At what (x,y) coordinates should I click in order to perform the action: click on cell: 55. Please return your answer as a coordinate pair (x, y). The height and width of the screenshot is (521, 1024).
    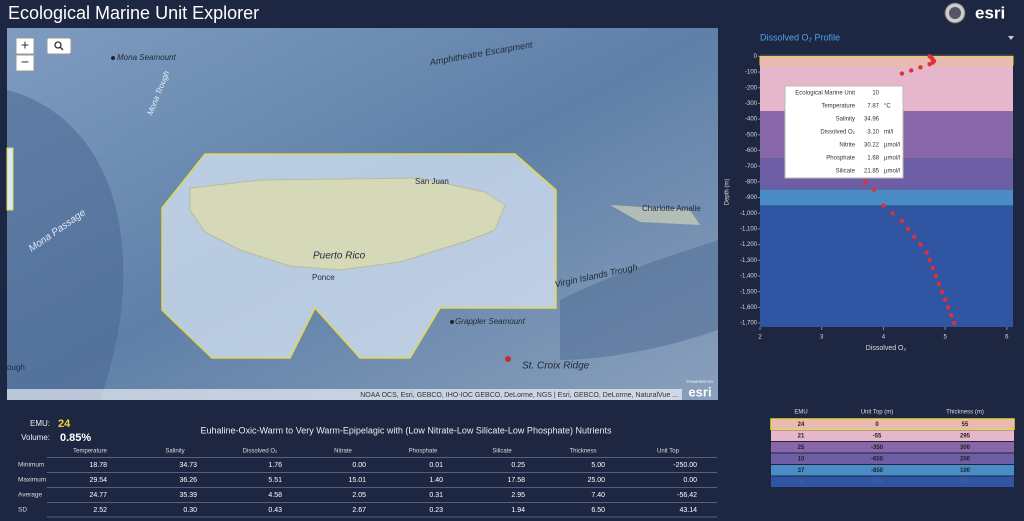
    Looking at the image, I should click on (965, 425).